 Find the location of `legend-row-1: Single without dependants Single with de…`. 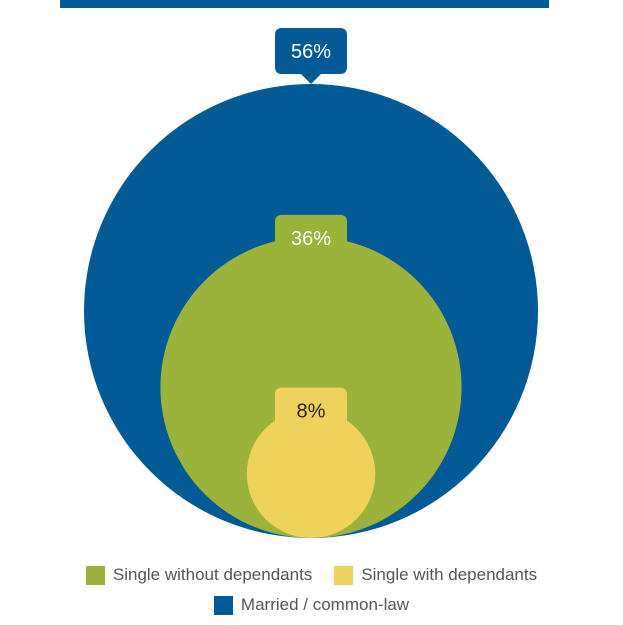

legend-row-1: Single without dependants Single with de… is located at coordinates (311, 575).